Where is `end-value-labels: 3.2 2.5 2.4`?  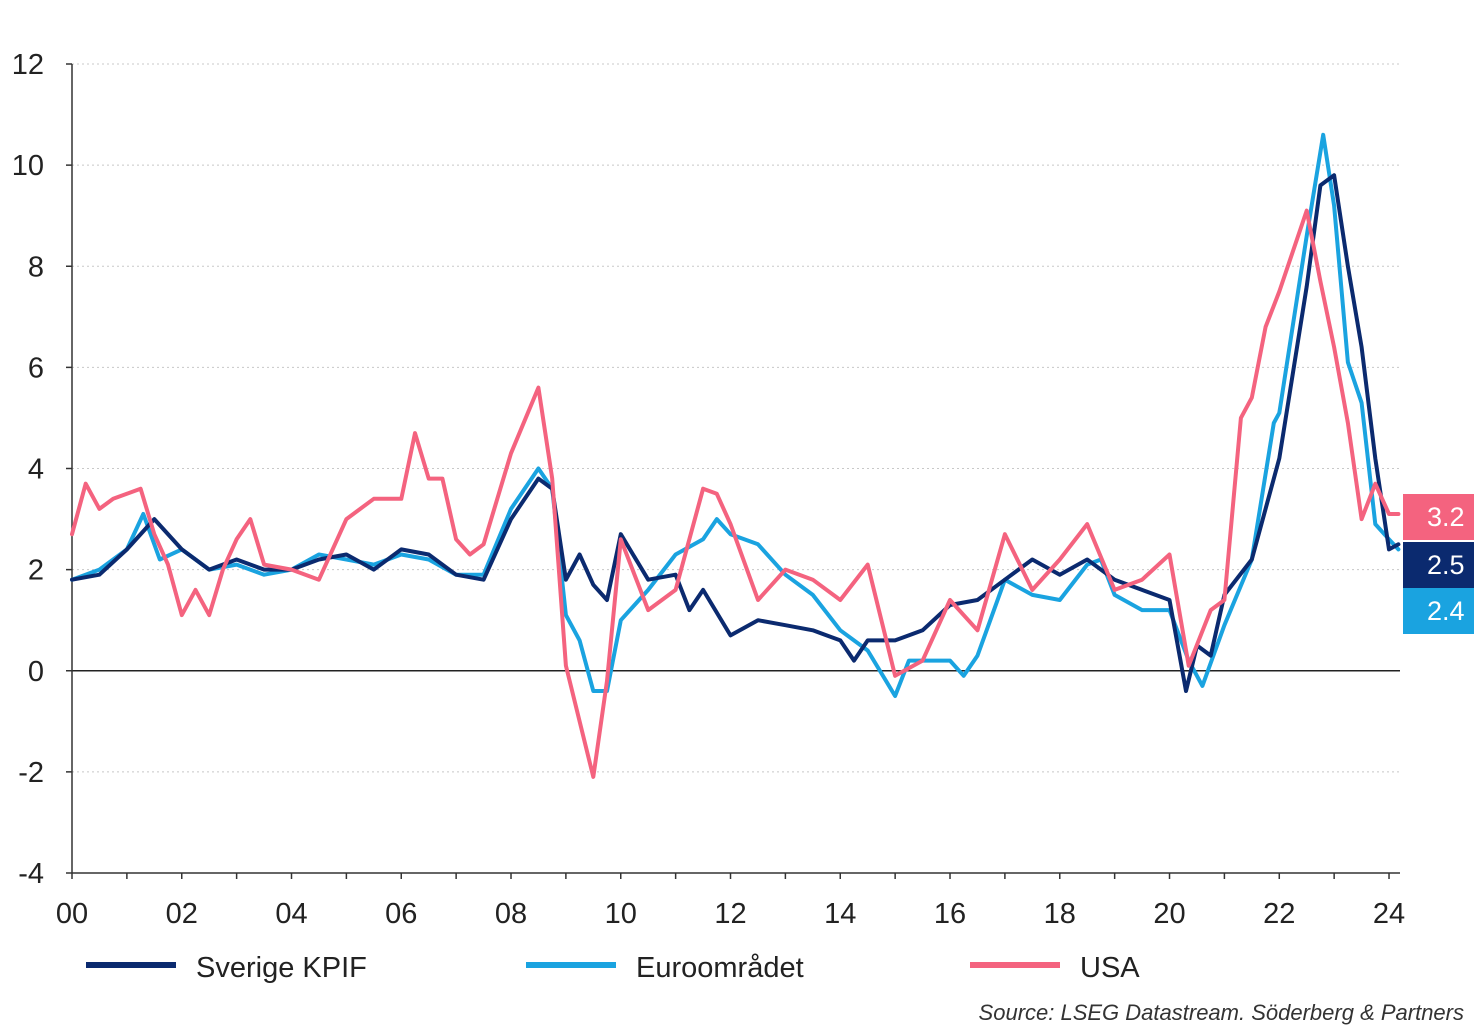
end-value-labels: 3.2 2.5 2.4 is located at coordinates (1438, 564).